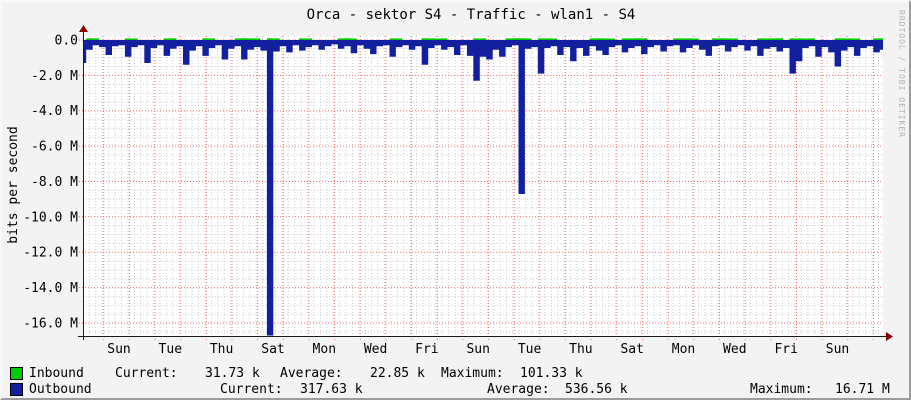 The width and height of the screenshot is (911, 400). Describe the element at coordinates (232, 373) in the screenshot. I see `legend-inbound-current-value: 31.73 k` at that location.